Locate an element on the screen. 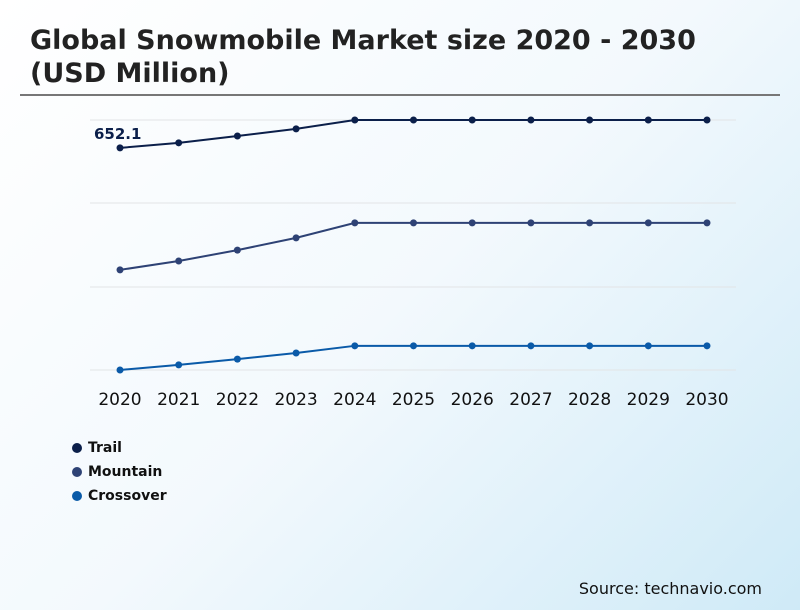 This screenshot has width=800, height=610. data-label: 652.1 is located at coordinates (117, 134).